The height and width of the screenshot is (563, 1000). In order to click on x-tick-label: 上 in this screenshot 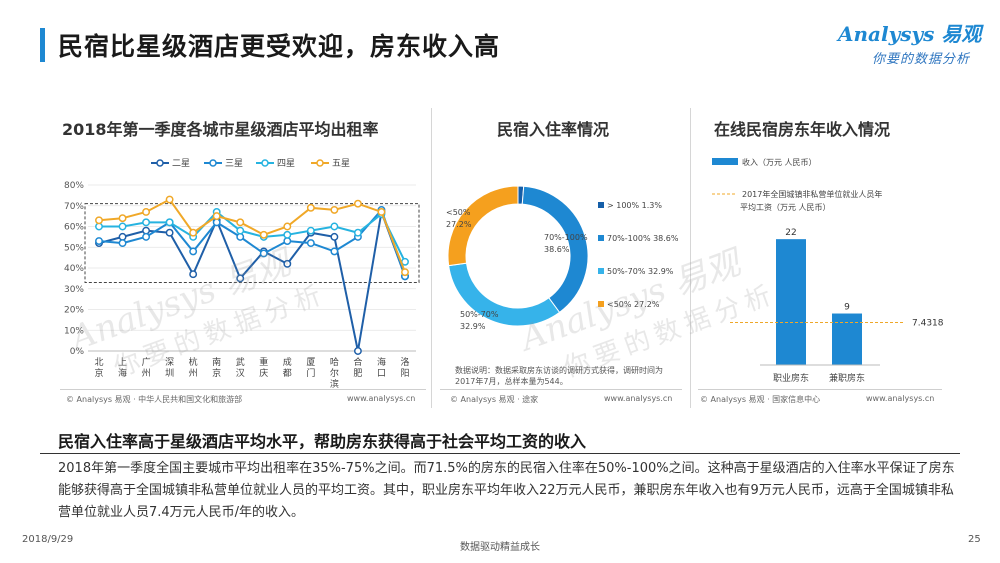, I will do `click(122, 362)`.